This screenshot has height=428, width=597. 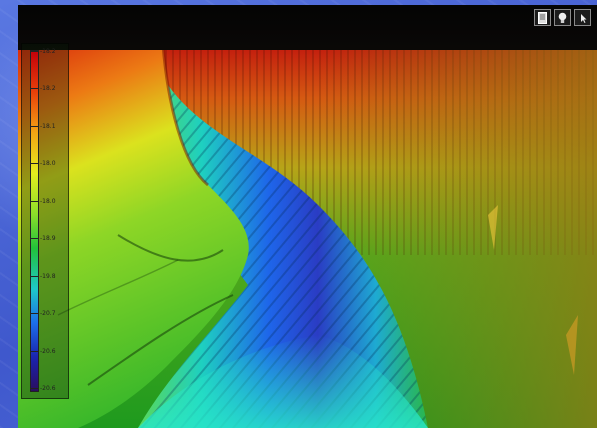 I want to click on legend-tick: -18.1, so click(x=43, y=127).